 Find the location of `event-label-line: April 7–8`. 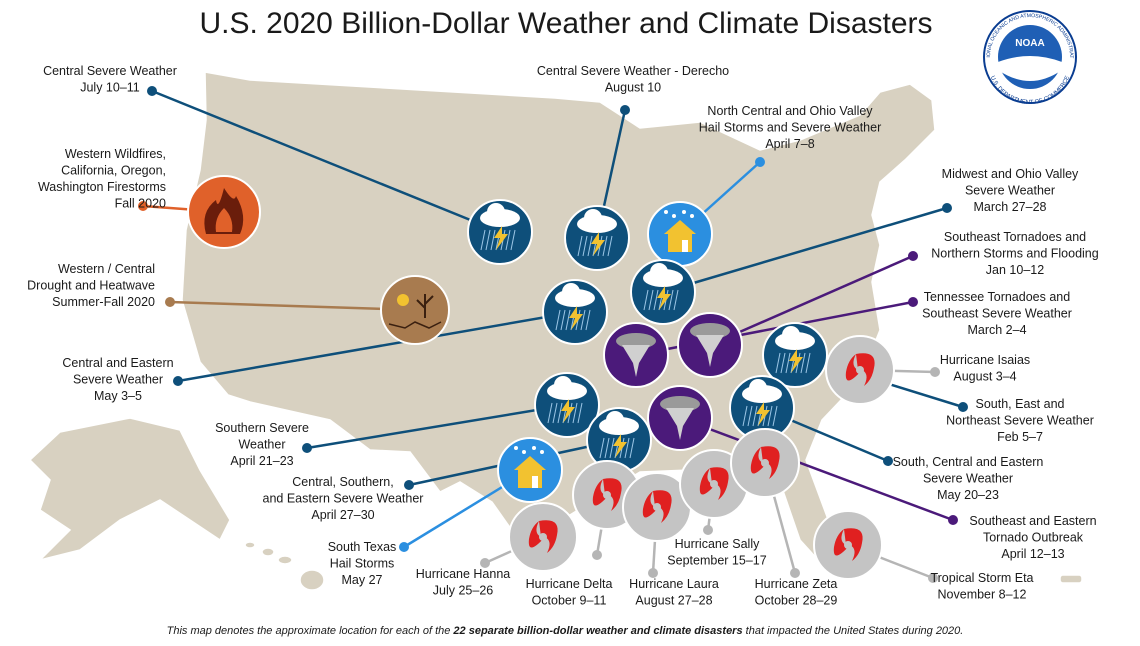

event-label-line: April 7–8 is located at coordinates (789, 144).